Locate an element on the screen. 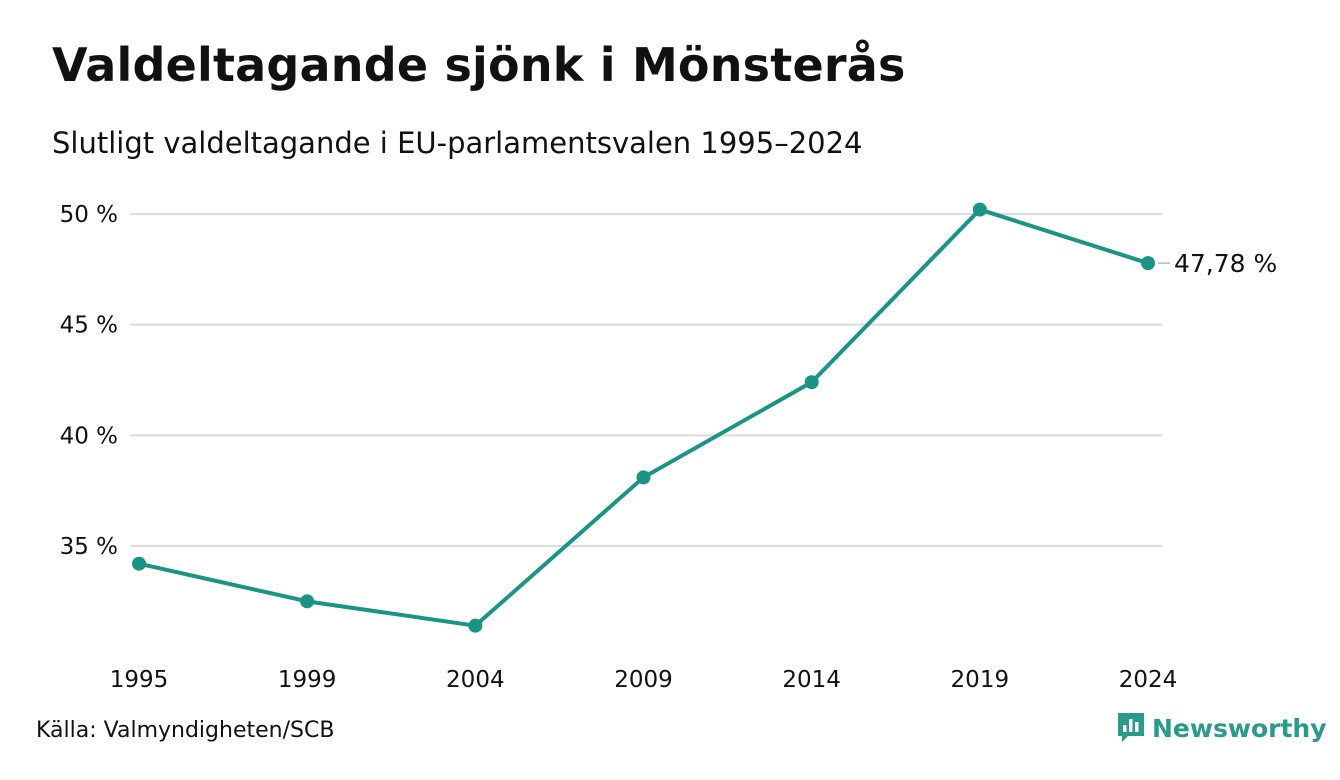 Image resolution: width=1340 pixels, height=780 pixels. y-tick-label: 45 % is located at coordinates (89, 326).